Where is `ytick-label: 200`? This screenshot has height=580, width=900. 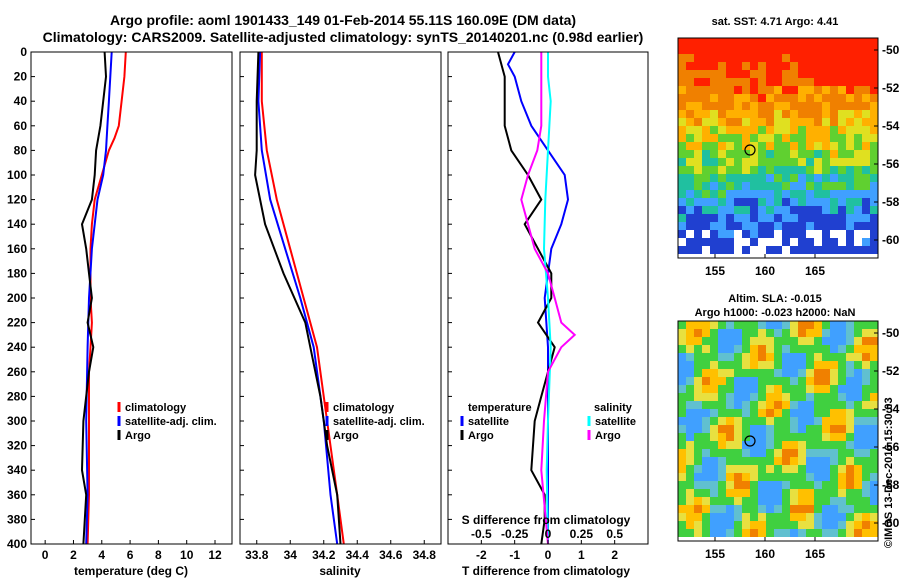 ytick-label: 200 is located at coordinates (17, 298).